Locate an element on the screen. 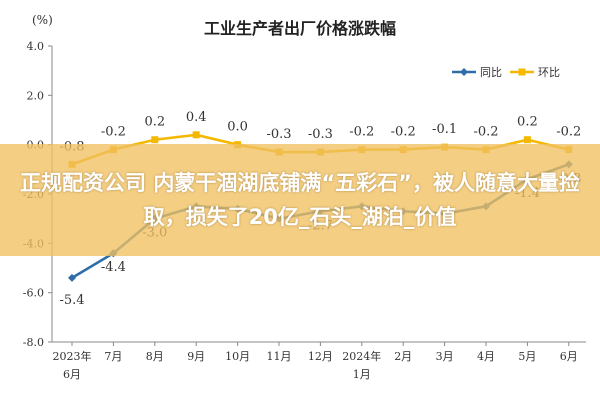 The image size is (600, 400). x-tick-label: 2月 is located at coordinates (403, 356).